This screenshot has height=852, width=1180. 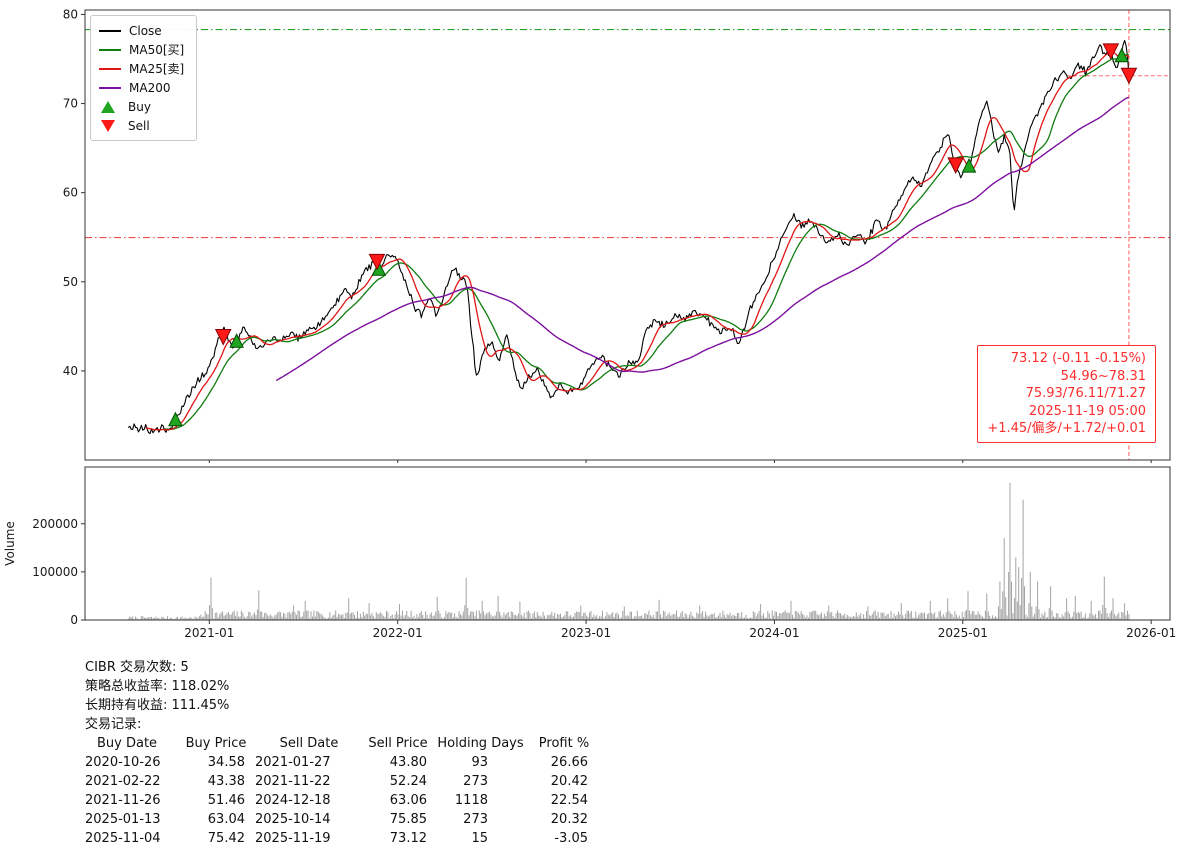 What do you see at coordinates (293, 762) in the screenshot?
I see `trades-cell: 2021-01-27` at bounding box center [293, 762].